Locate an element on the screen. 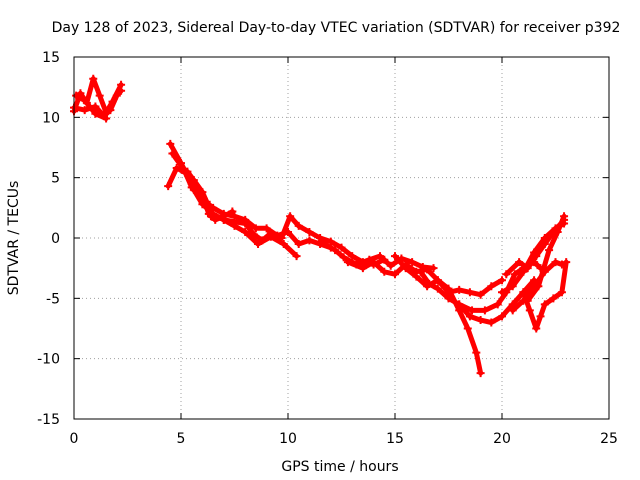 This screenshot has width=640, height=480. y-tick-label: 15 is located at coordinates (51, 58).